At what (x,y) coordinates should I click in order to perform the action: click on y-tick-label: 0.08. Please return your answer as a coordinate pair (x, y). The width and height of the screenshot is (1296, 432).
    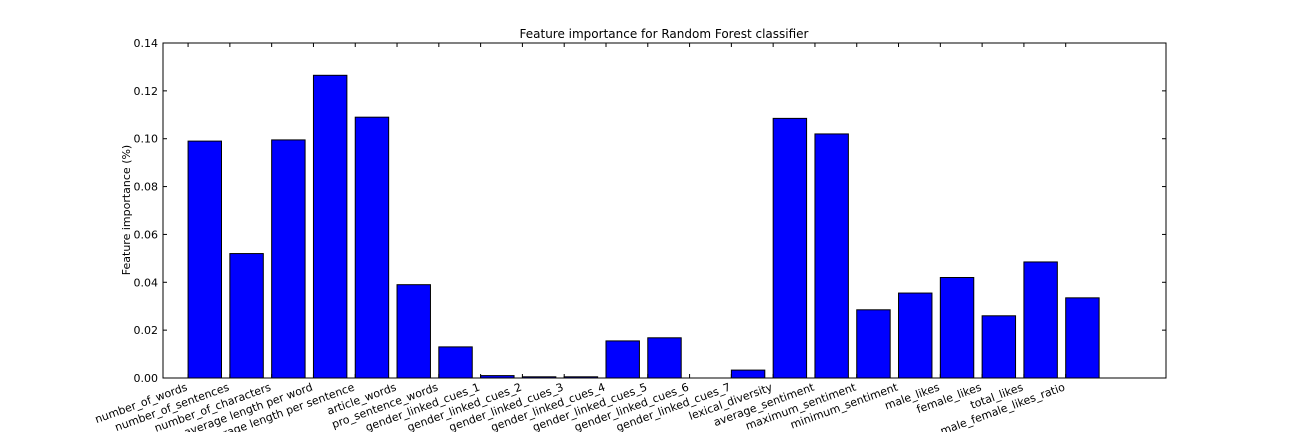
    Looking at the image, I should click on (146, 187).